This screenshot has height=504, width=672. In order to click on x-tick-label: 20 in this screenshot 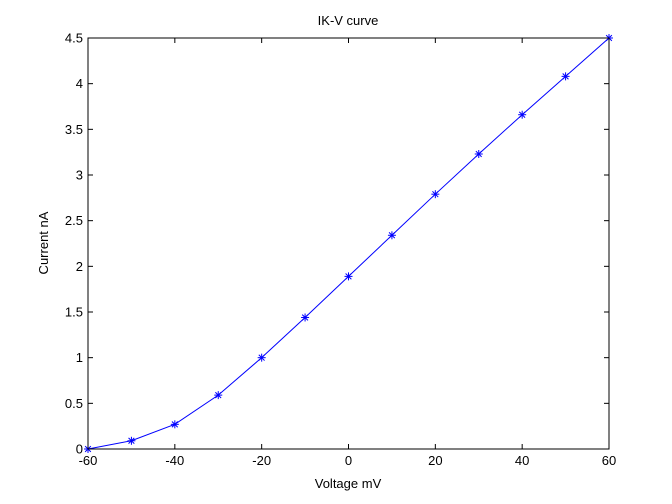, I will do `click(435, 460)`.